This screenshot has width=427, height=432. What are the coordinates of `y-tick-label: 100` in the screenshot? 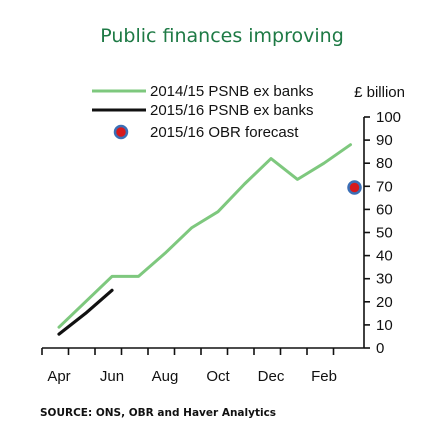 It's located at (388, 117).